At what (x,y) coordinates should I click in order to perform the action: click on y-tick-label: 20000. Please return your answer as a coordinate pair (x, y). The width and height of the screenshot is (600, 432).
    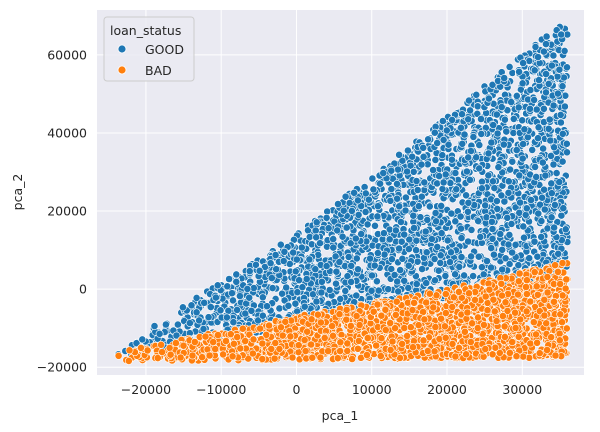
    Looking at the image, I should click on (67, 211).